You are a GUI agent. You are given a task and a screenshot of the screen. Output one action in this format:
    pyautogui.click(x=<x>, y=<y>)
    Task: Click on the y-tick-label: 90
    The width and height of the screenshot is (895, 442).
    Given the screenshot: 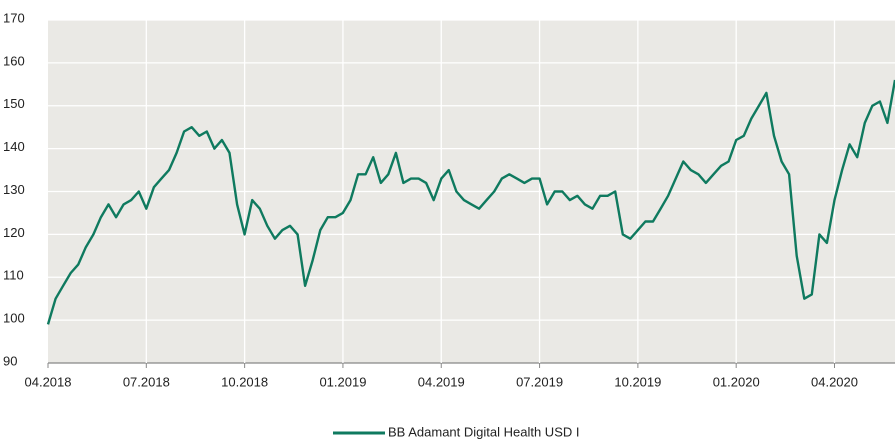 What is the action you would take?
    pyautogui.click(x=10, y=360)
    